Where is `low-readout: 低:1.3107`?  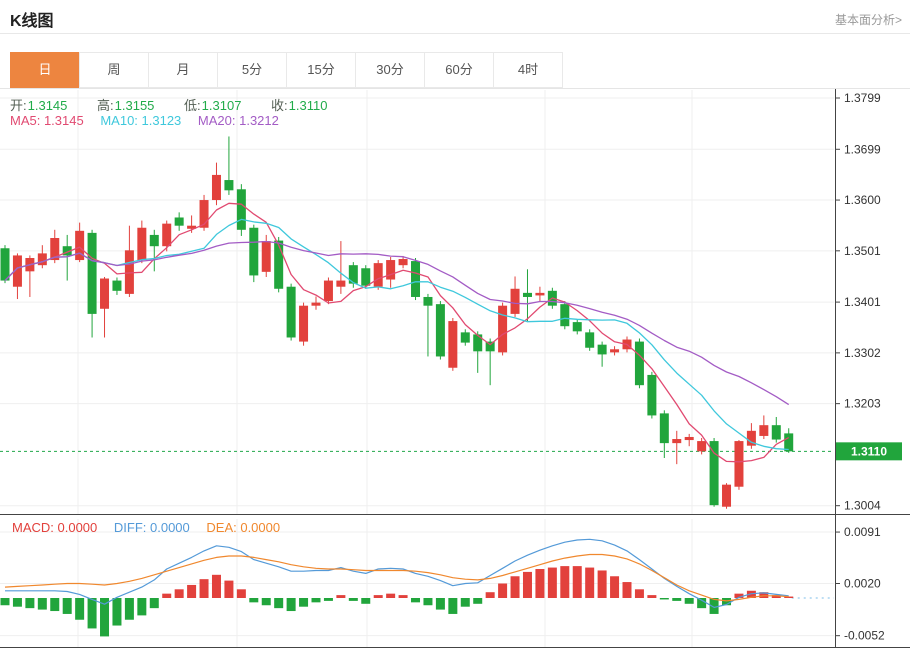 low-readout: 低:1.3107 is located at coordinates (213, 105).